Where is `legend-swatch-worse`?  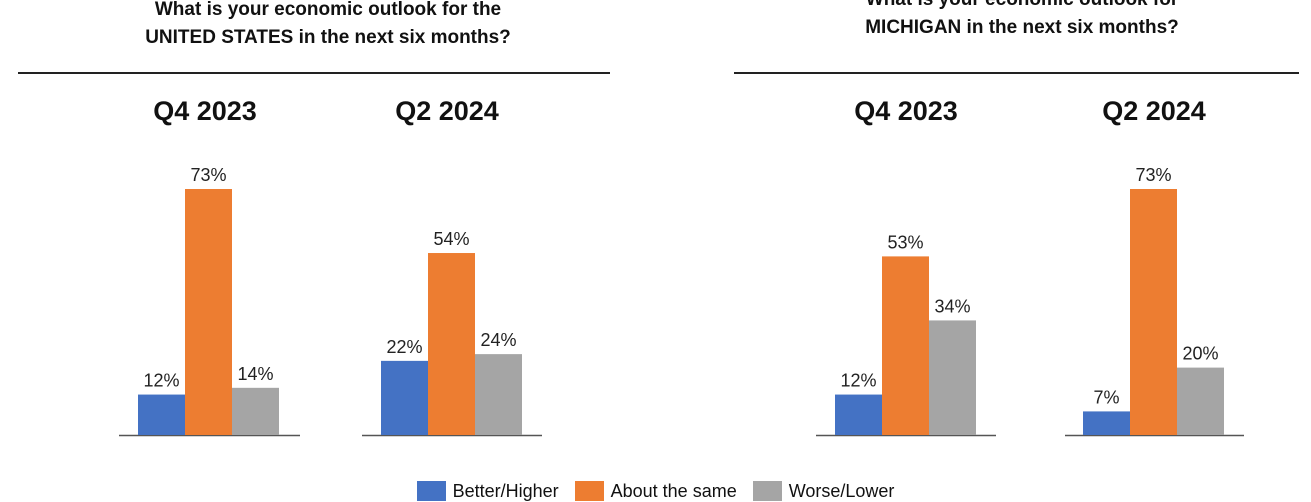 legend-swatch-worse is located at coordinates (767, 491).